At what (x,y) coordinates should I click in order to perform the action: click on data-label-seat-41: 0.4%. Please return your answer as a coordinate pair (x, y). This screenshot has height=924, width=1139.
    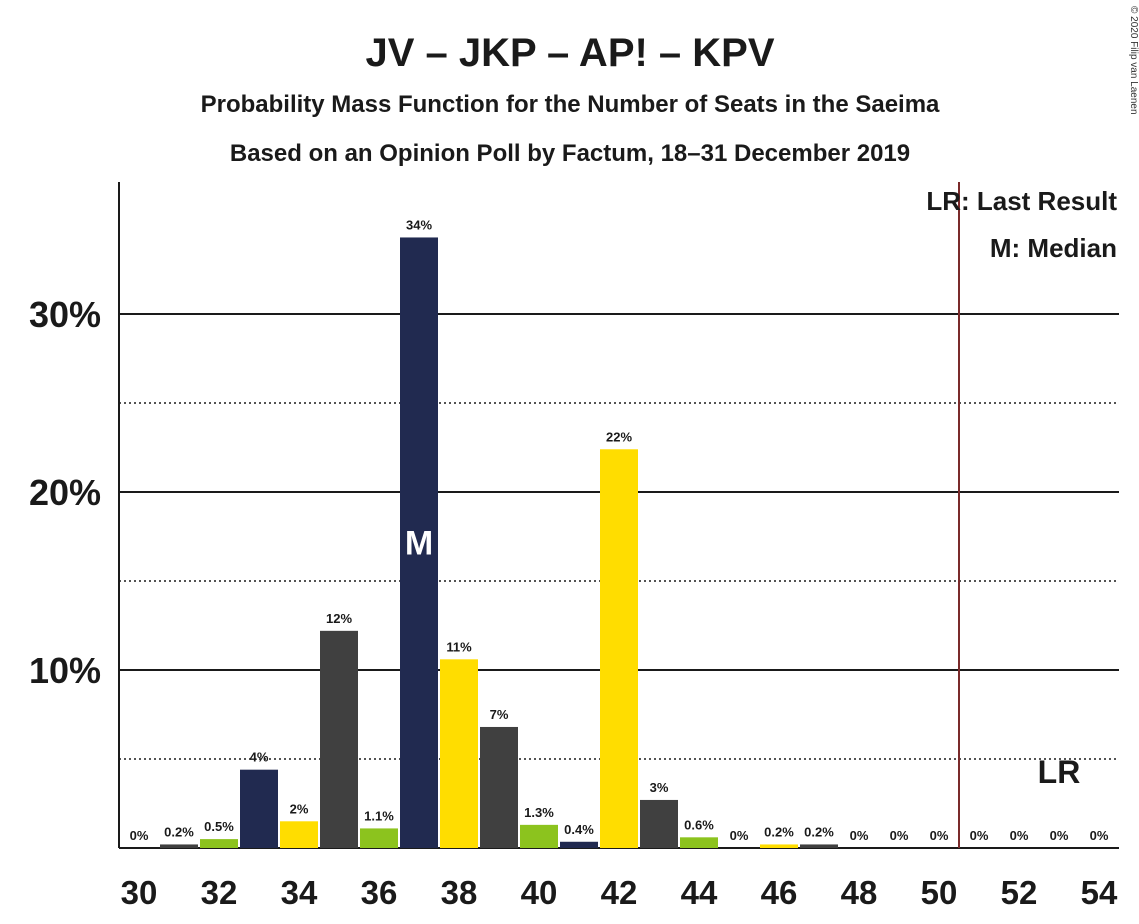
    Looking at the image, I should click on (579, 829).